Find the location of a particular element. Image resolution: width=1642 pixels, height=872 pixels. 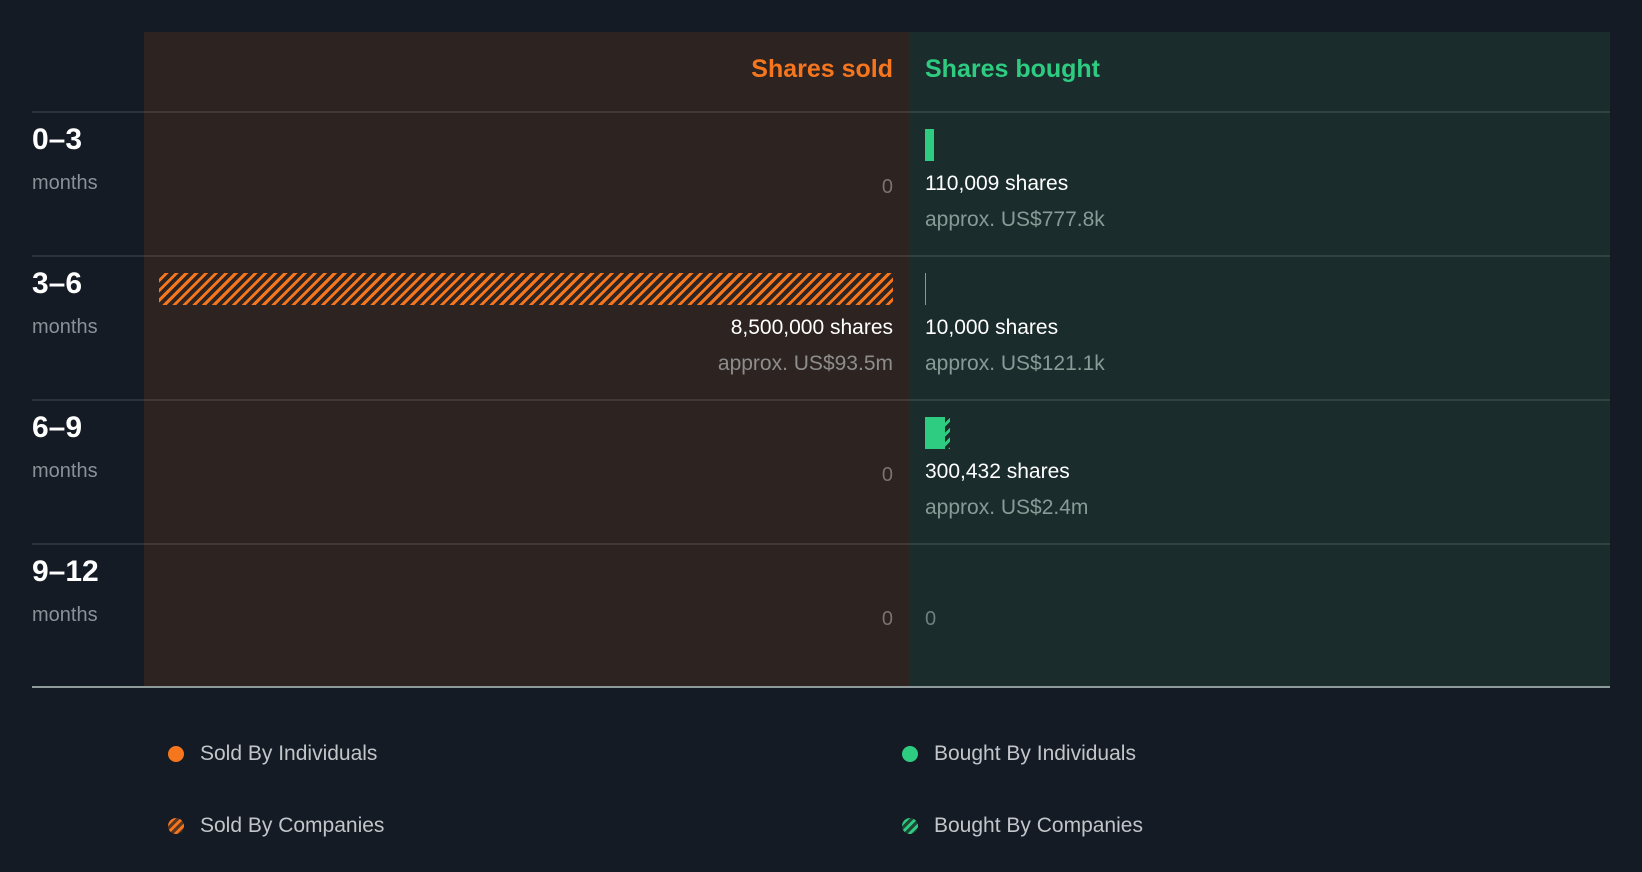

legend-sold-individuals: Sold By Individuals is located at coordinates (272, 754).